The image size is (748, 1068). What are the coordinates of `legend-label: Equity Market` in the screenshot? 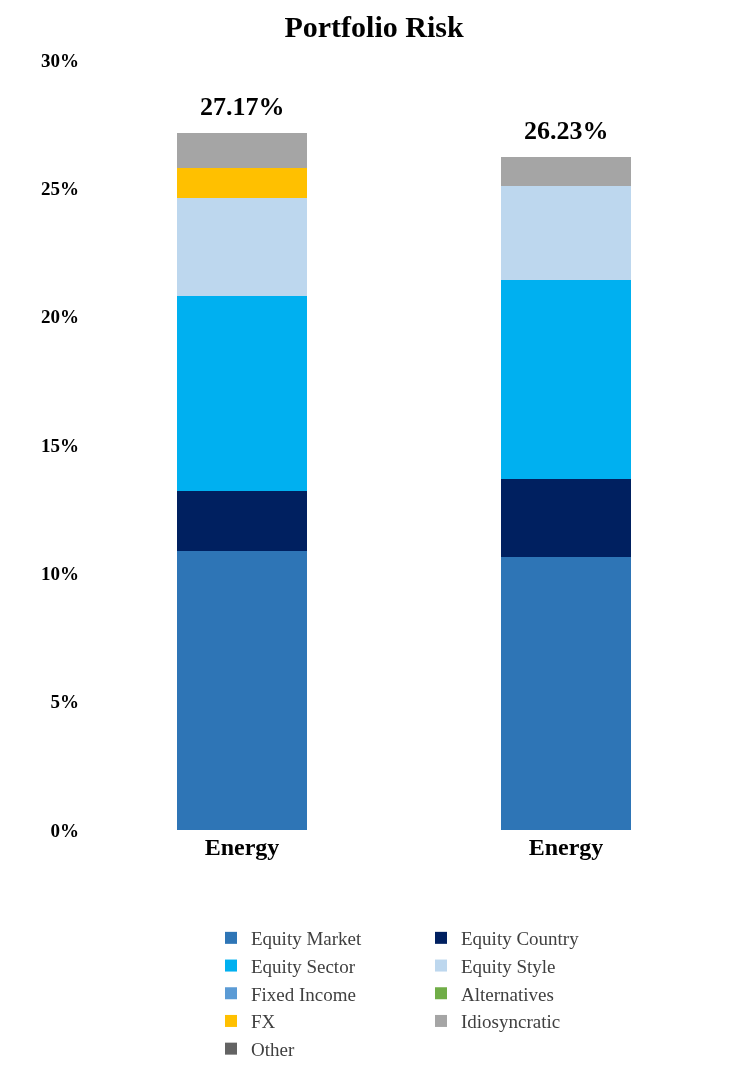 It's located at (306, 939).